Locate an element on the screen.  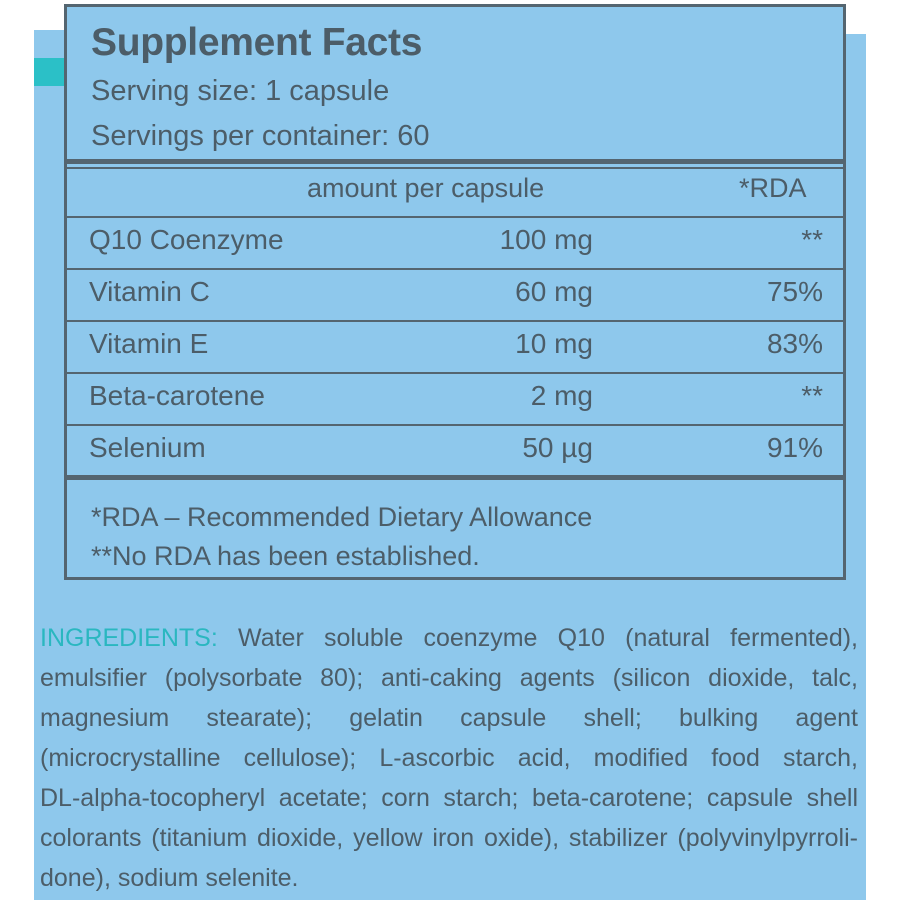
teal-accent-bar is located at coordinates (49, 72).